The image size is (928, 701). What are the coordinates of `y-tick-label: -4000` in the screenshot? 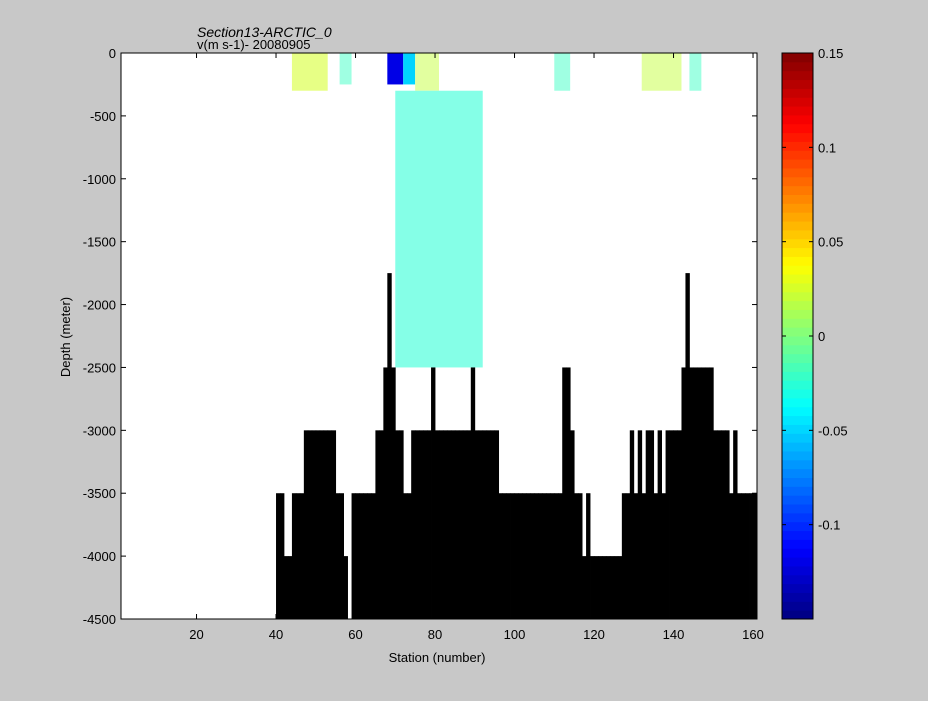 It's located at (99, 556).